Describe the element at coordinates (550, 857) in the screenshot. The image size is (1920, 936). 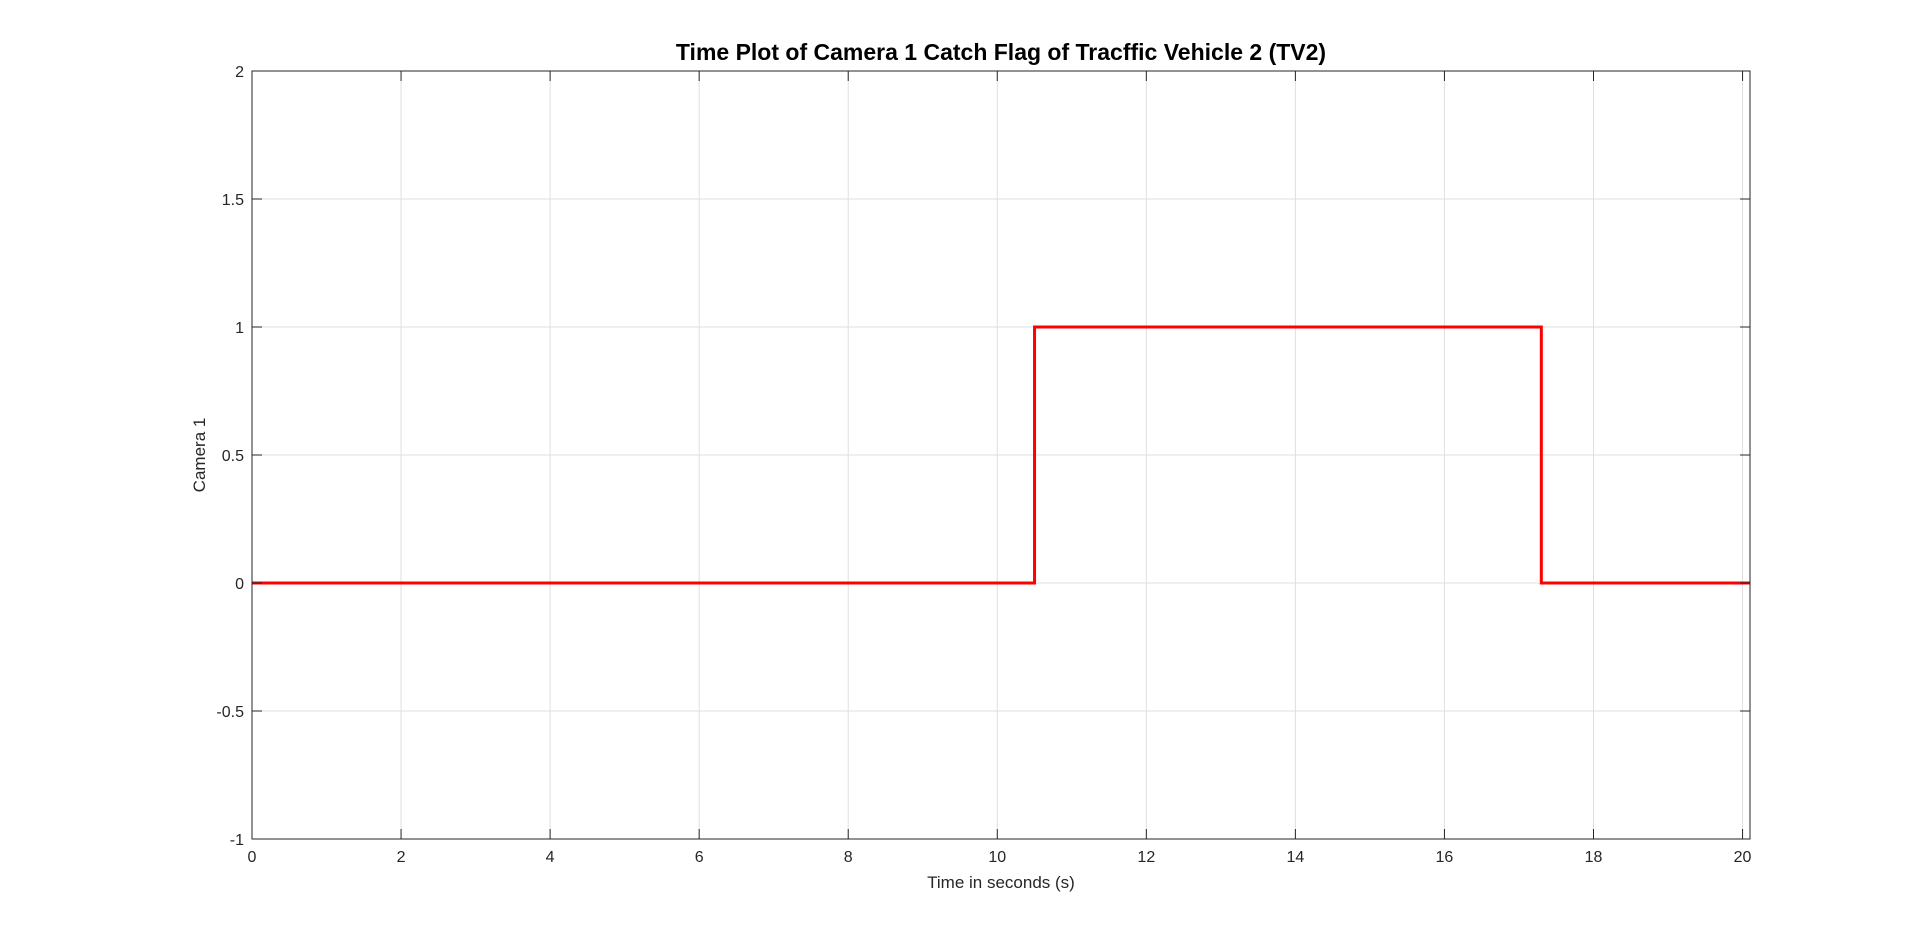
I see `x-tick-label: 4` at that location.